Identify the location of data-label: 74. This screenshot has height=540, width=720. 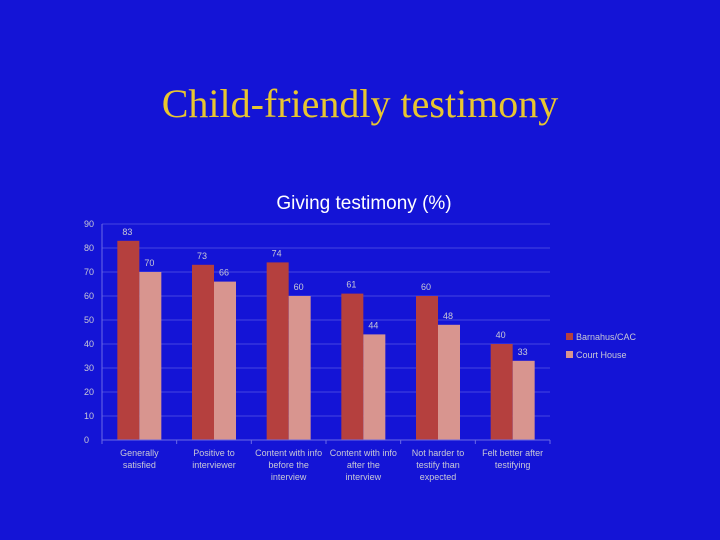
(277, 253).